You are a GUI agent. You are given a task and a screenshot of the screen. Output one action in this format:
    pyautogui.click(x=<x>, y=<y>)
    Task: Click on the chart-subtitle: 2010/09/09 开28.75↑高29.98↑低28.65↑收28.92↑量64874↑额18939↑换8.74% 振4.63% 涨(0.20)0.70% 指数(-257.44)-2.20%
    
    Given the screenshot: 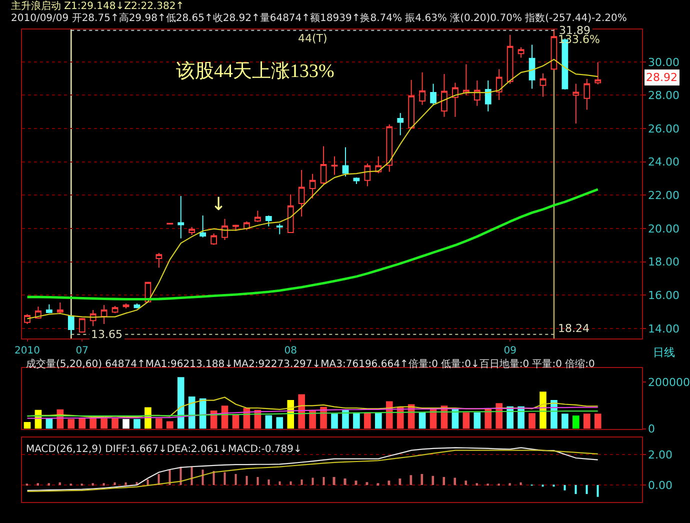 What is the action you would take?
    pyautogui.click(x=319, y=18)
    